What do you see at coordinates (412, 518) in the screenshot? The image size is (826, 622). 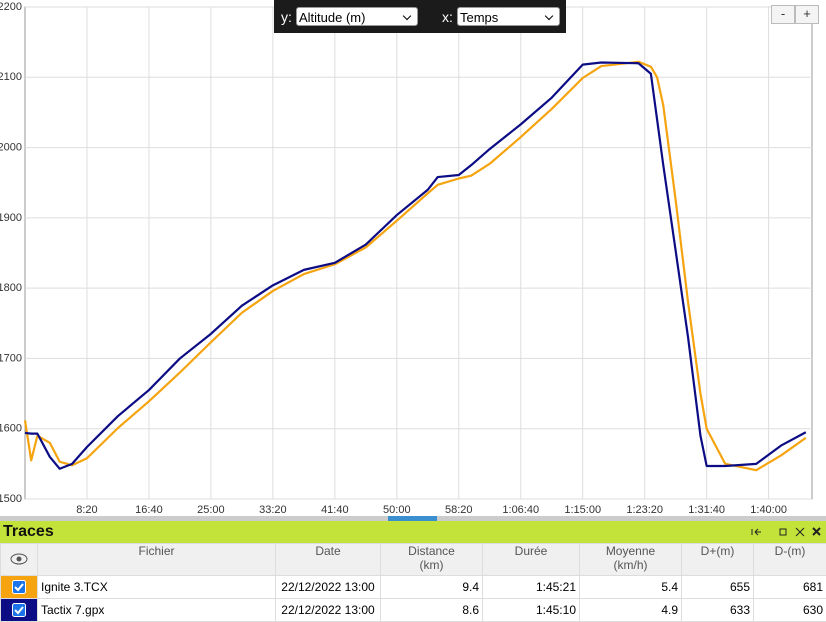 I see `scroll-thumb` at bounding box center [412, 518].